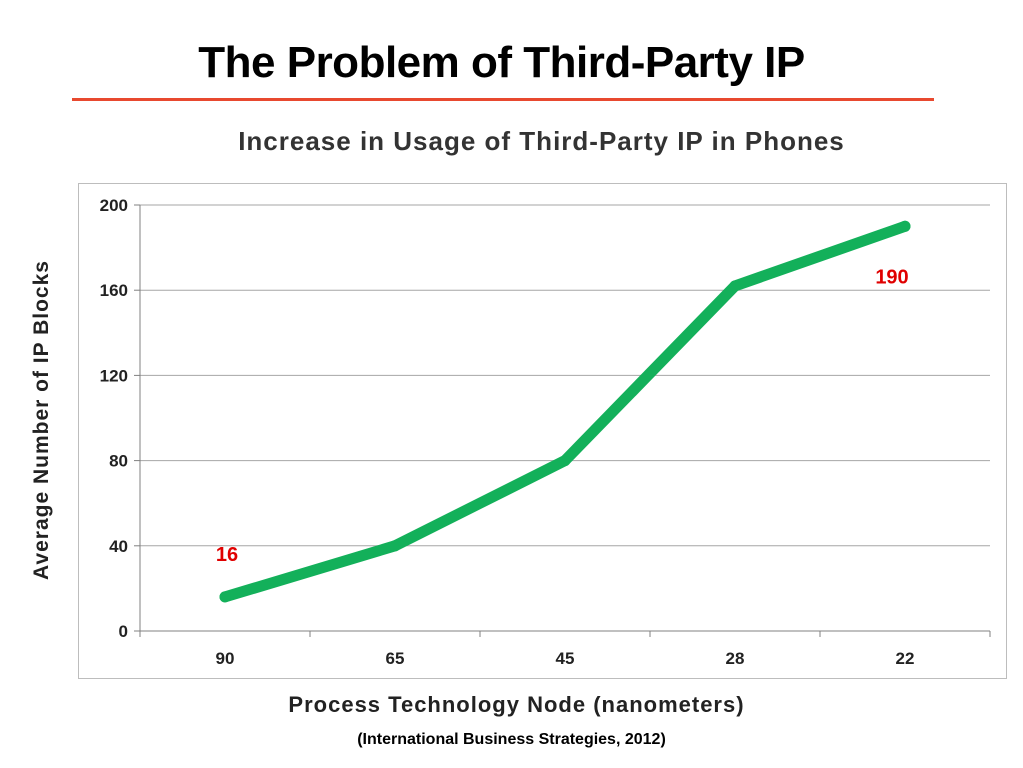  What do you see at coordinates (118, 461) in the screenshot?
I see `y-tick-label: 80` at bounding box center [118, 461].